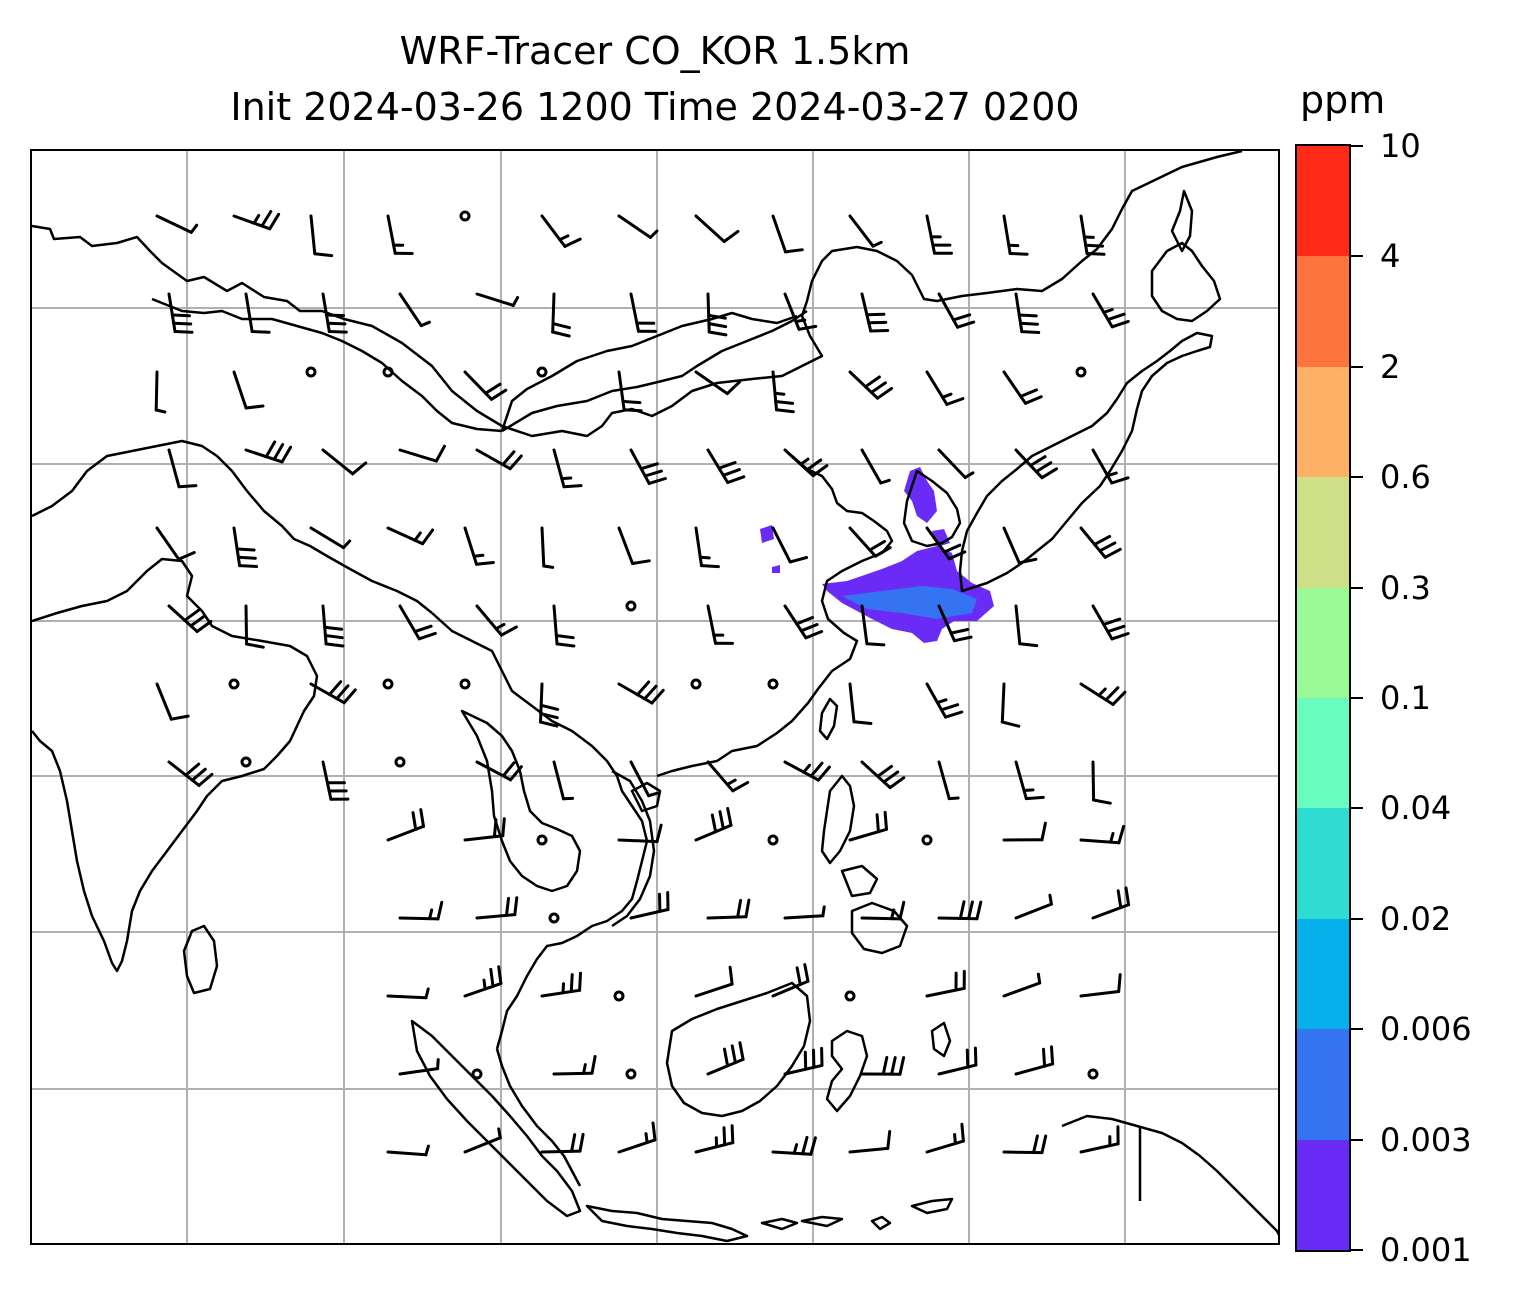  What do you see at coordinates (1182, 221) in the screenshot?
I see `sakhalin` at bounding box center [1182, 221].